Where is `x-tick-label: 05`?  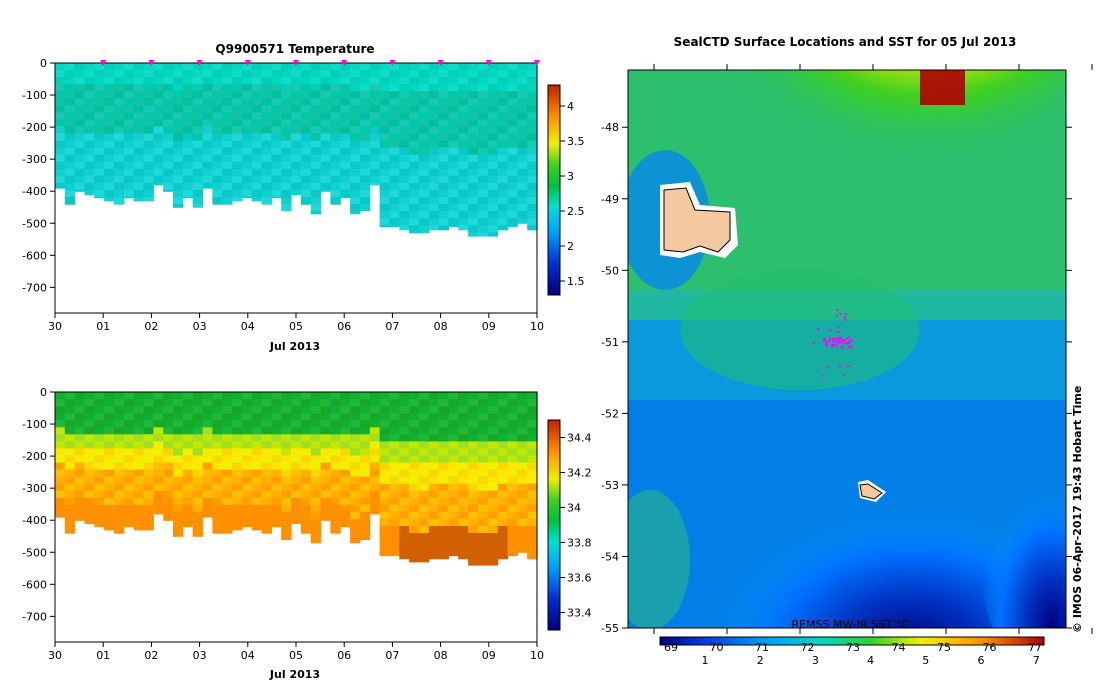 x-tick-label: 05 is located at coordinates (296, 655).